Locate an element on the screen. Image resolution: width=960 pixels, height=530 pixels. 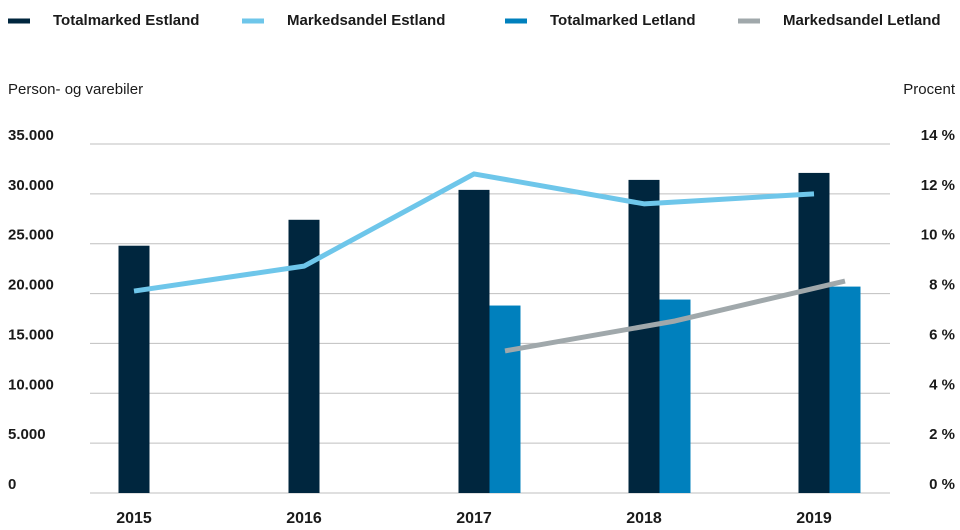
y2-tick-label: 0 % is located at coordinates (942, 484).